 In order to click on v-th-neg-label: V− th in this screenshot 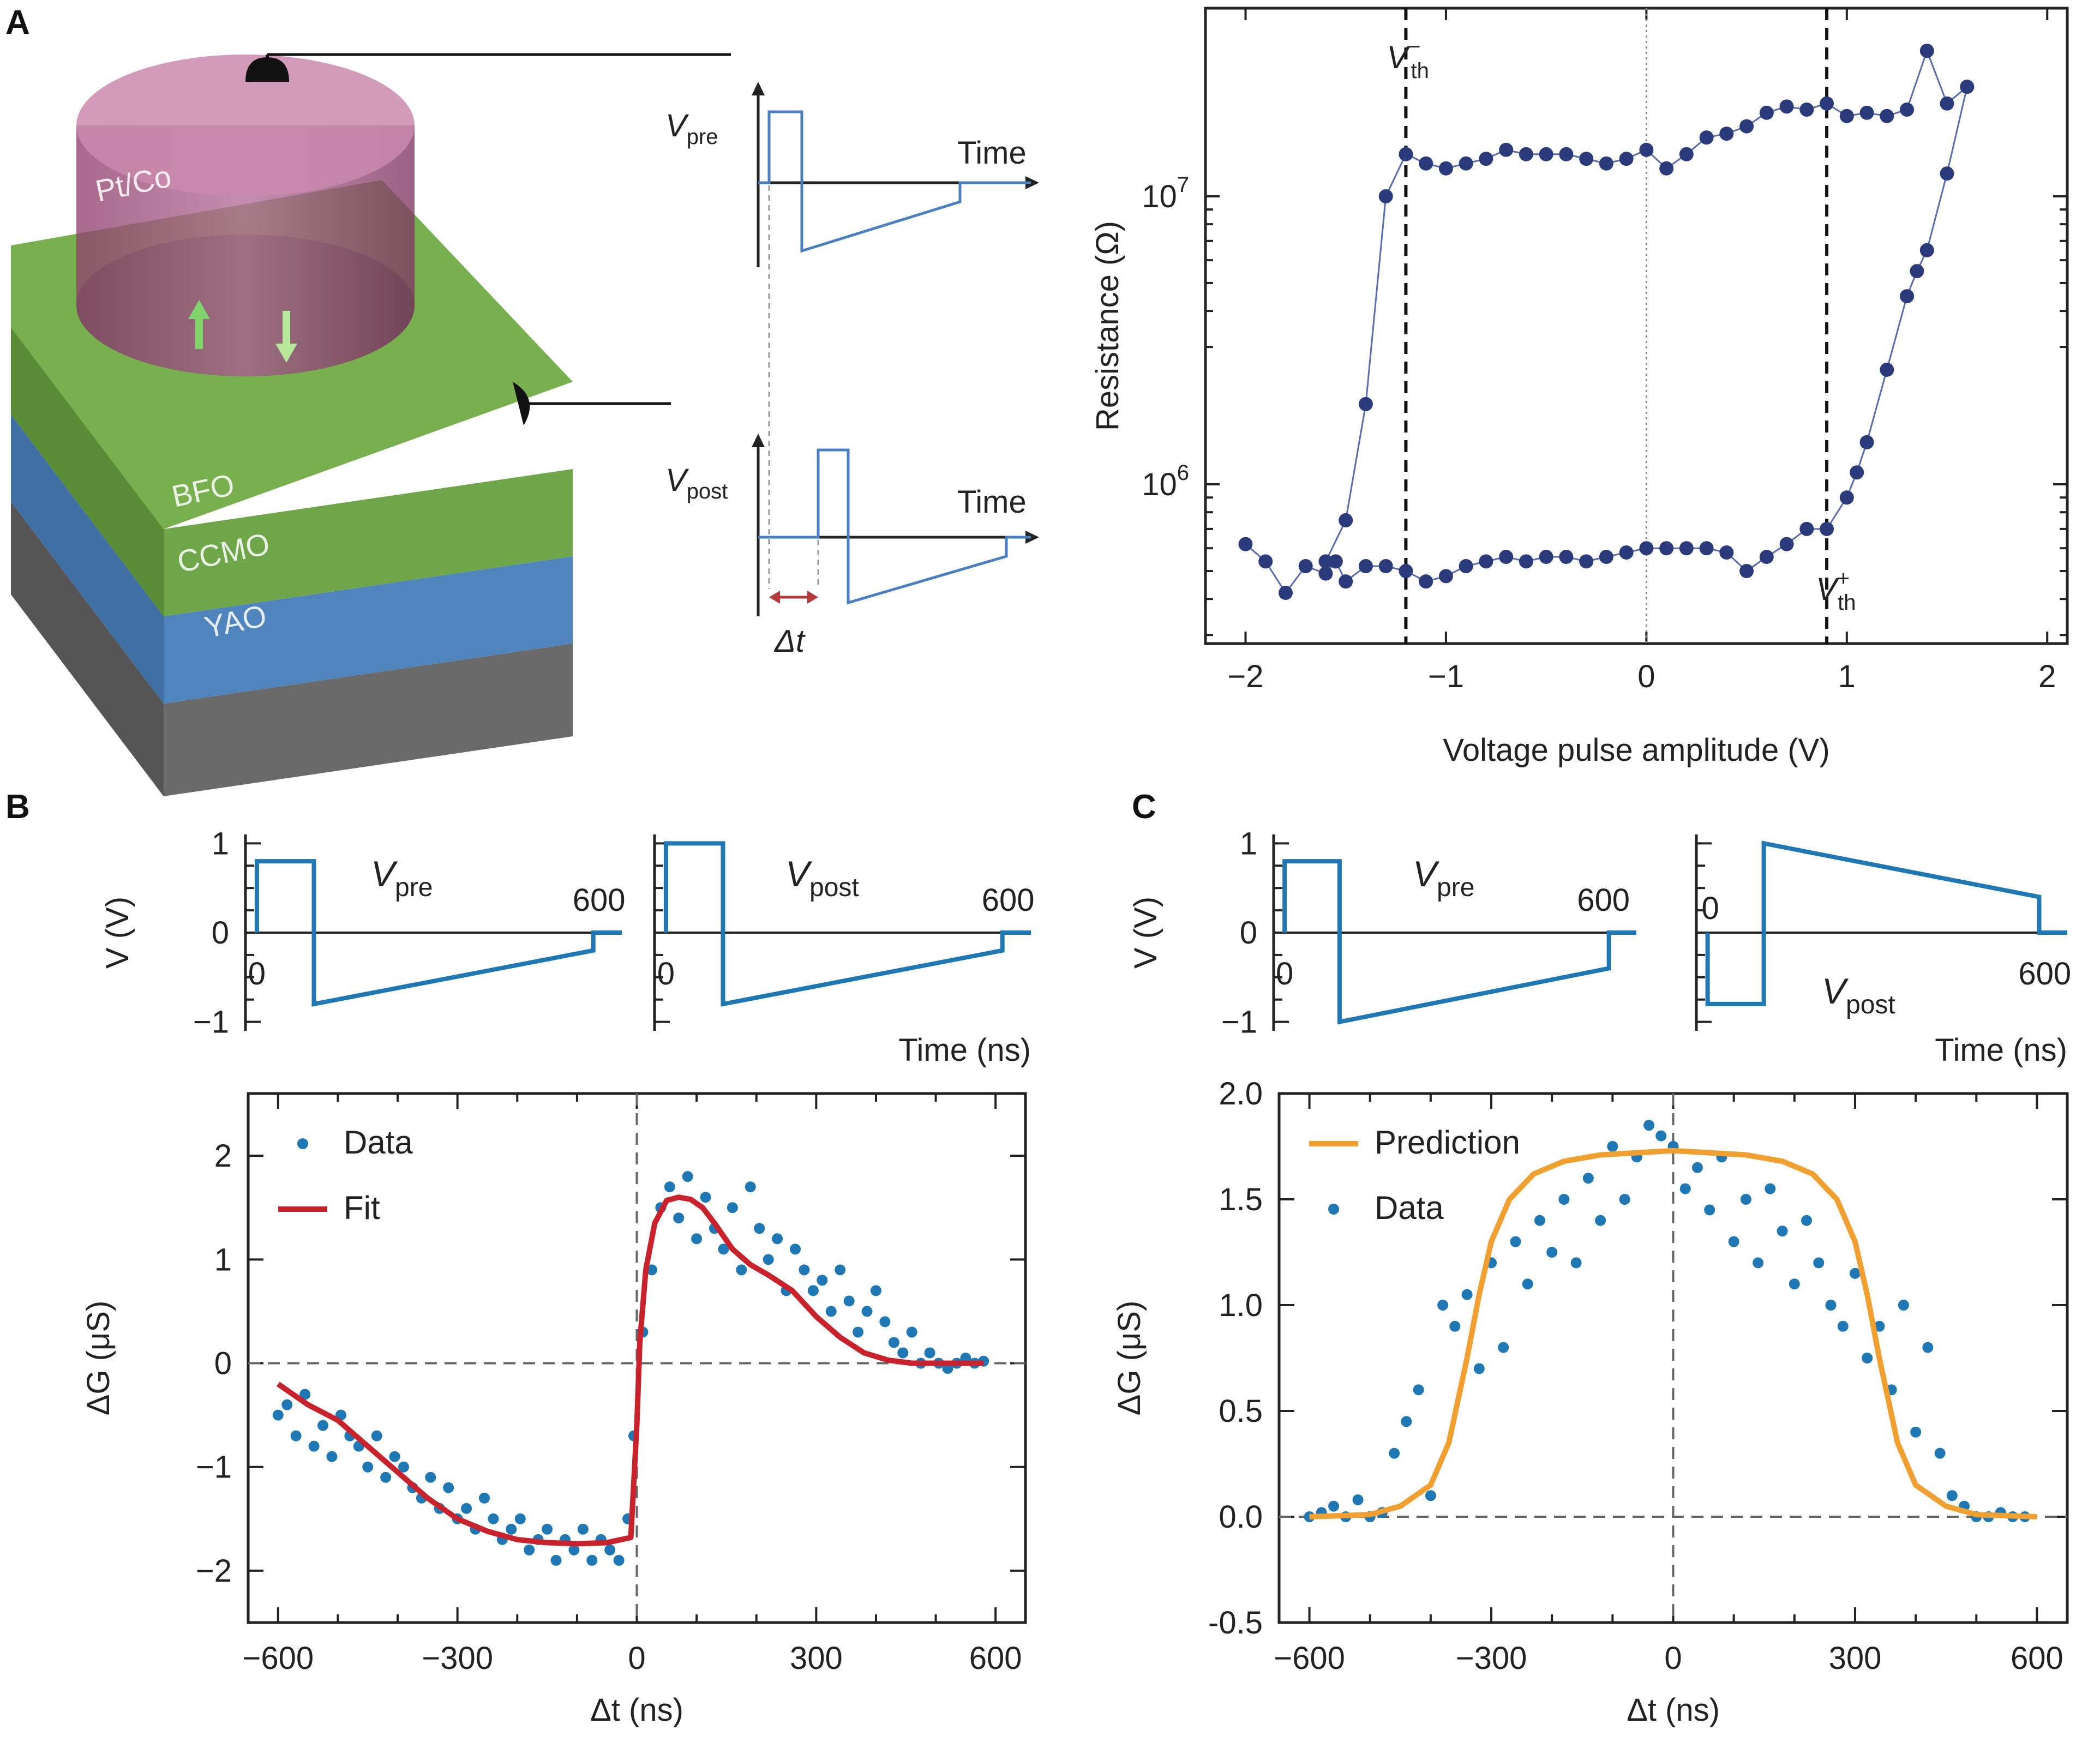, I will do `click(1408, 59)`.